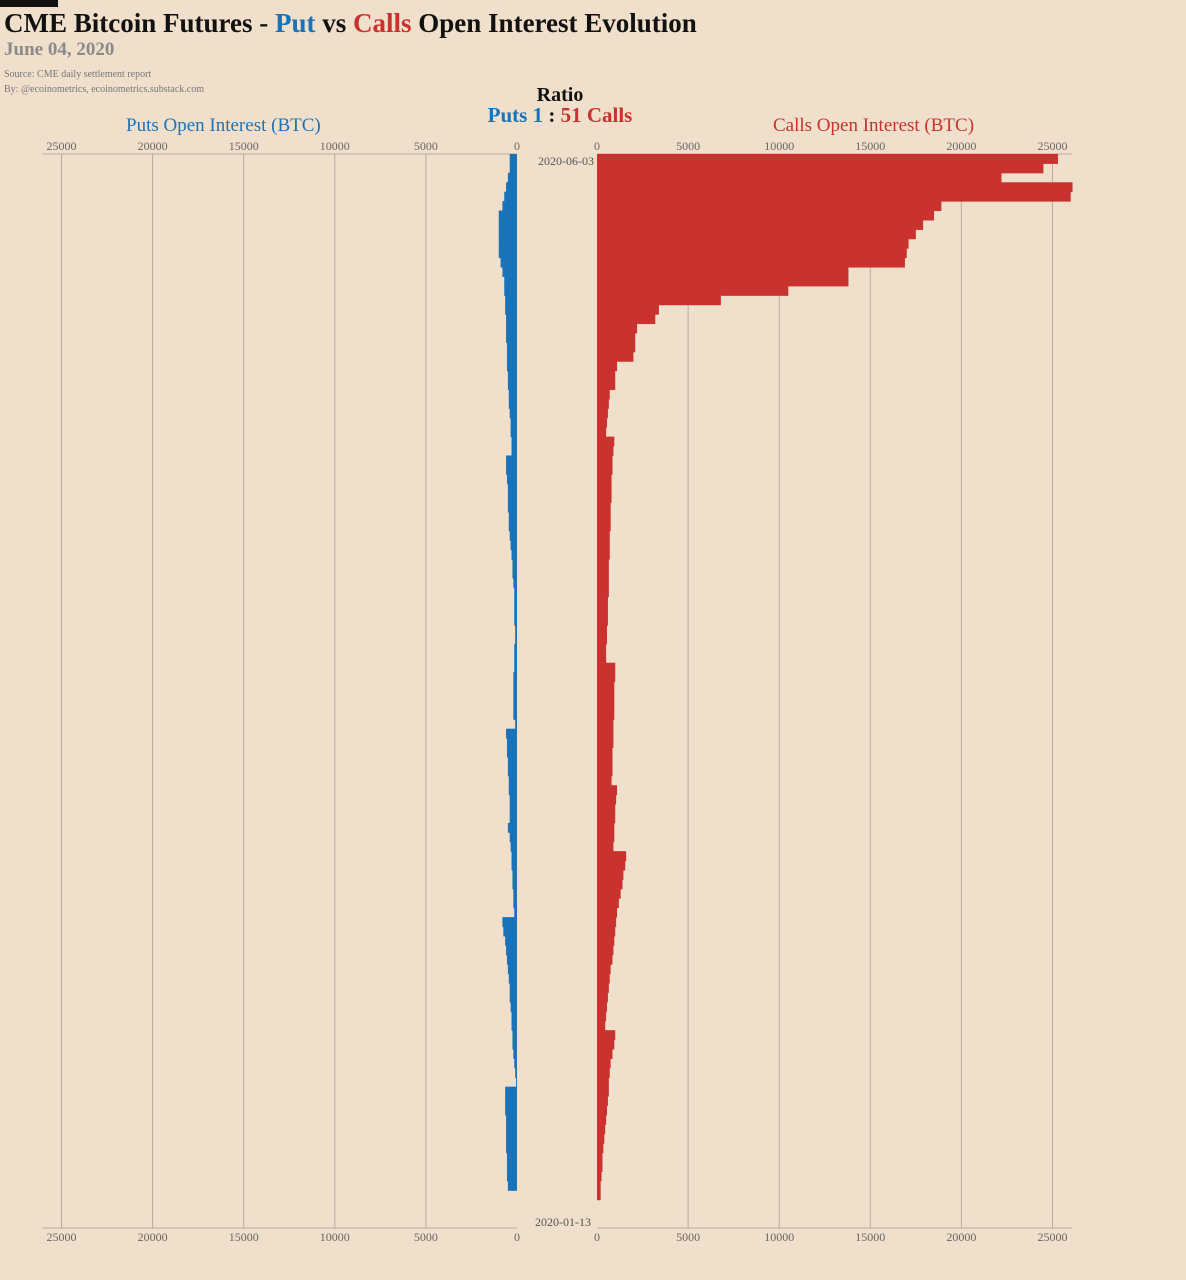 Image resolution: width=1186 pixels, height=1280 pixels. What do you see at coordinates (295, 23) in the screenshot?
I see `title-put-word: Put` at bounding box center [295, 23].